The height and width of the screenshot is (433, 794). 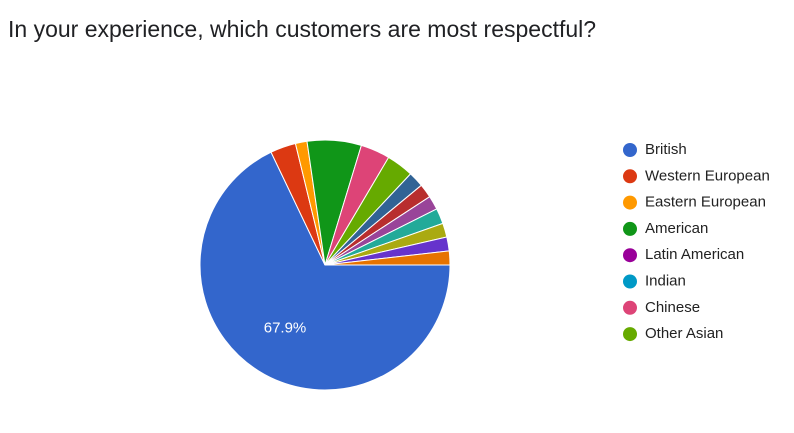 What do you see at coordinates (694, 254) in the screenshot?
I see `legend-label: Latin American` at bounding box center [694, 254].